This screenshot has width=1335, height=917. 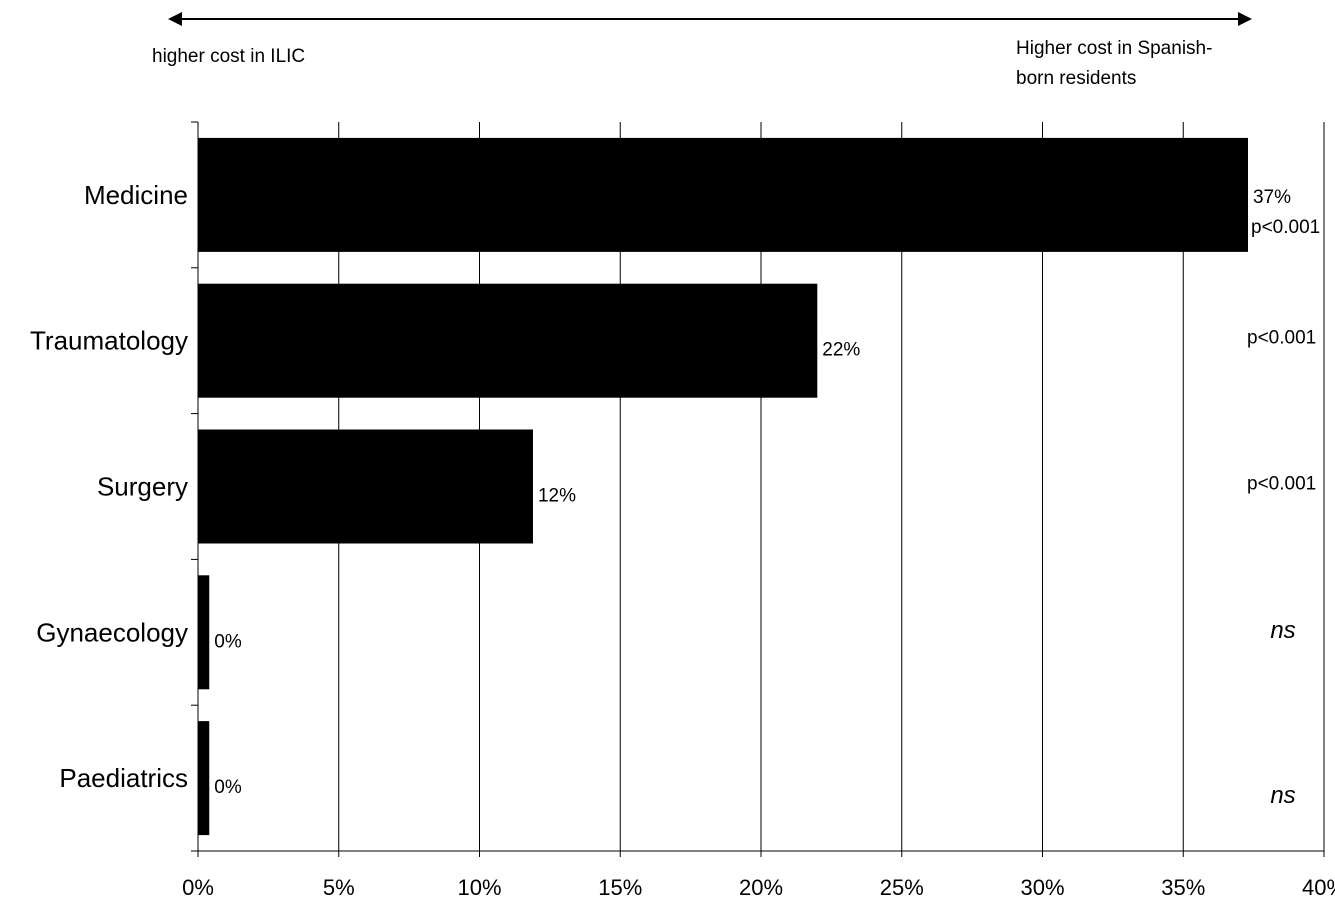 What do you see at coordinates (109, 341) in the screenshot?
I see `category-label: Traumatology` at bounding box center [109, 341].